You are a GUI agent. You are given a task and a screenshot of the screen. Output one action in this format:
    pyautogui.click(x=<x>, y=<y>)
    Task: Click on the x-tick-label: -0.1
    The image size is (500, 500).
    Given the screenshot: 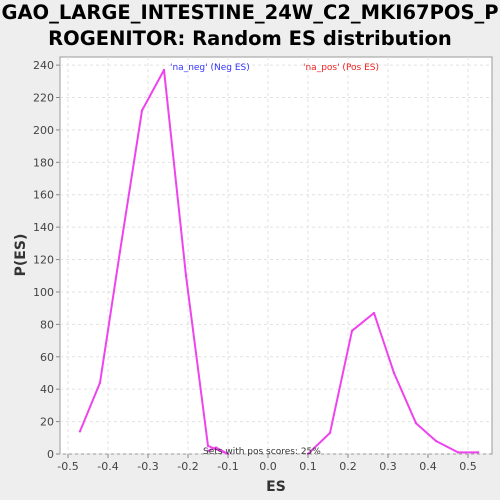 What is the action you would take?
    pyautogui.click(x=227, y=466)
    